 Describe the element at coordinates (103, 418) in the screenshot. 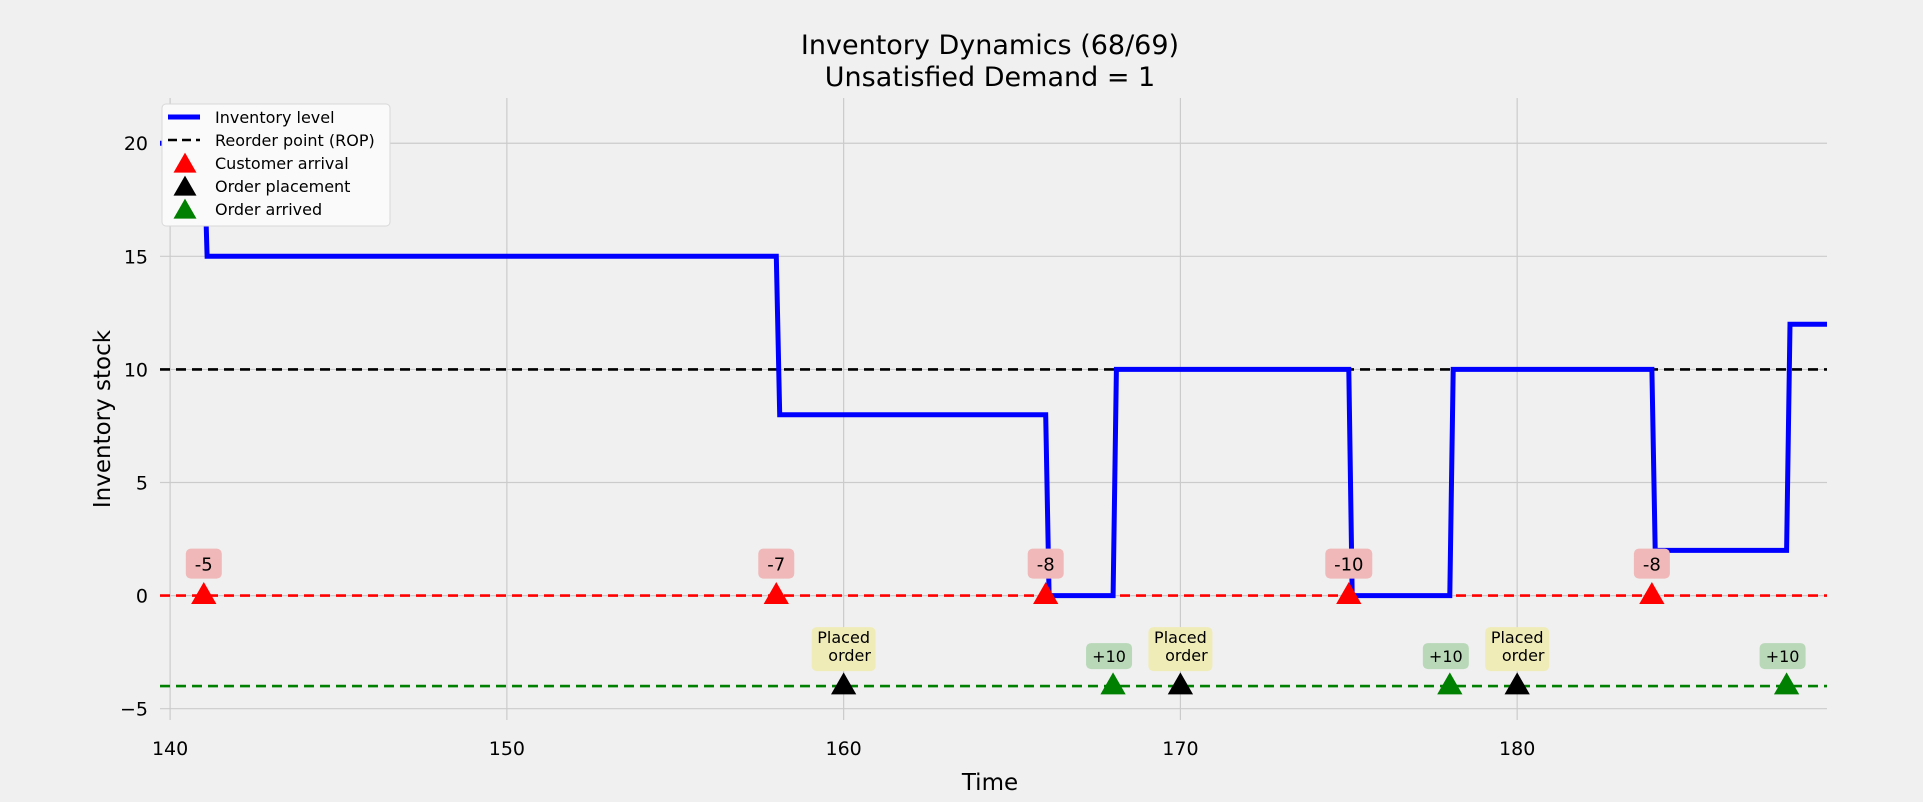

I see `y-axis-label: Inventory stock` at that location.